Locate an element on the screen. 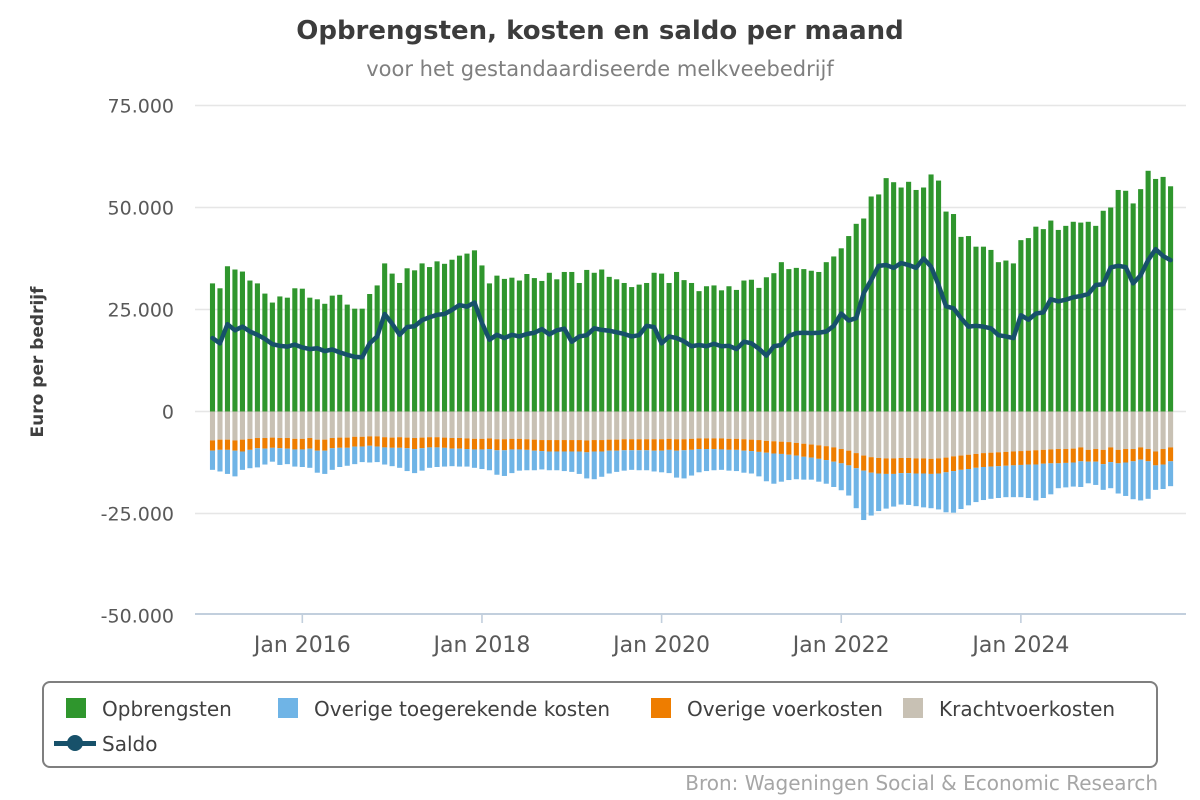  saldo-line is located at coordinates (691, 303).